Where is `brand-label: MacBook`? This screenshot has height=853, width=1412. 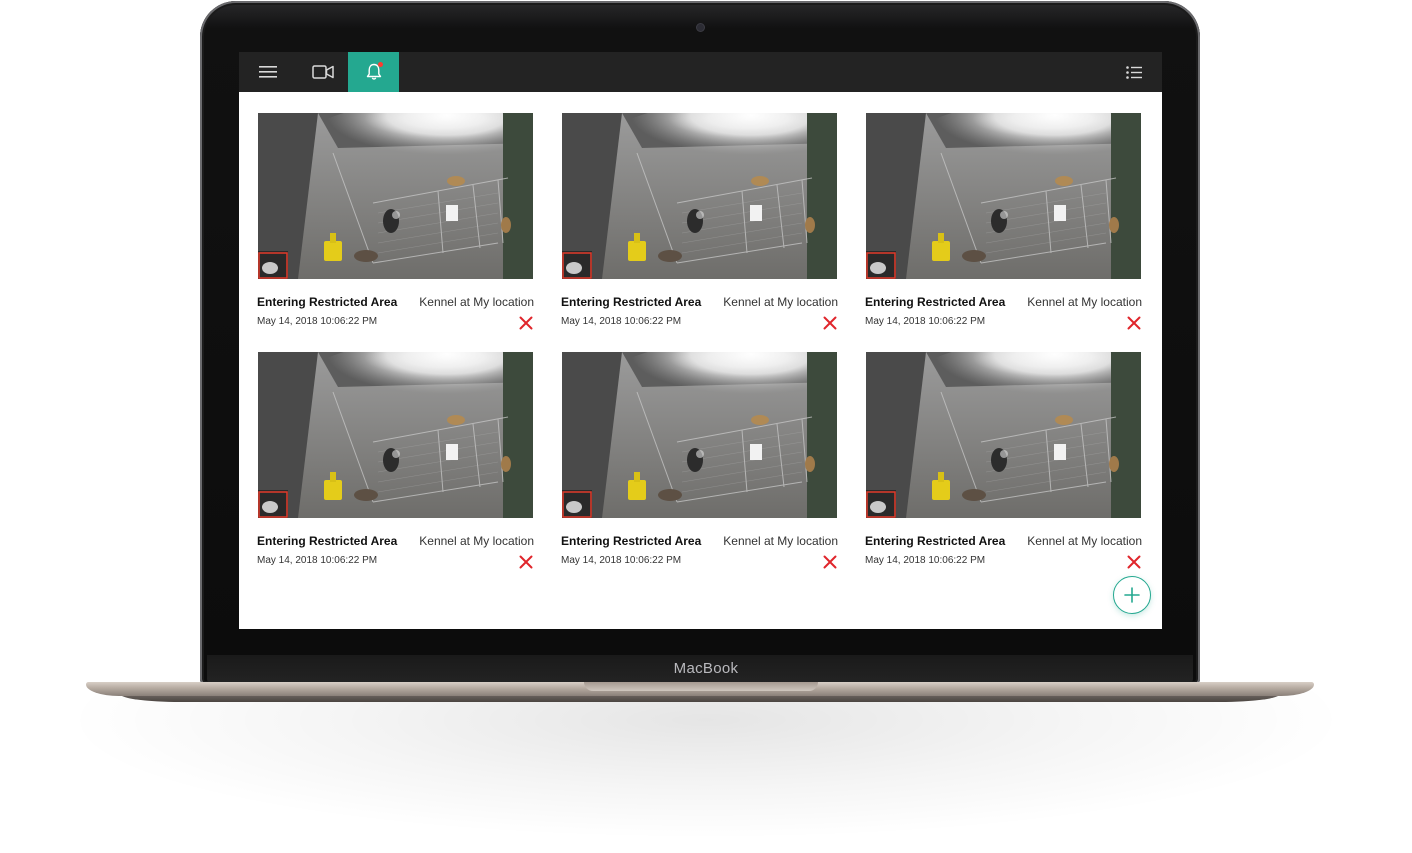 brand-label: MacBook is located at coordinates (706, 668).